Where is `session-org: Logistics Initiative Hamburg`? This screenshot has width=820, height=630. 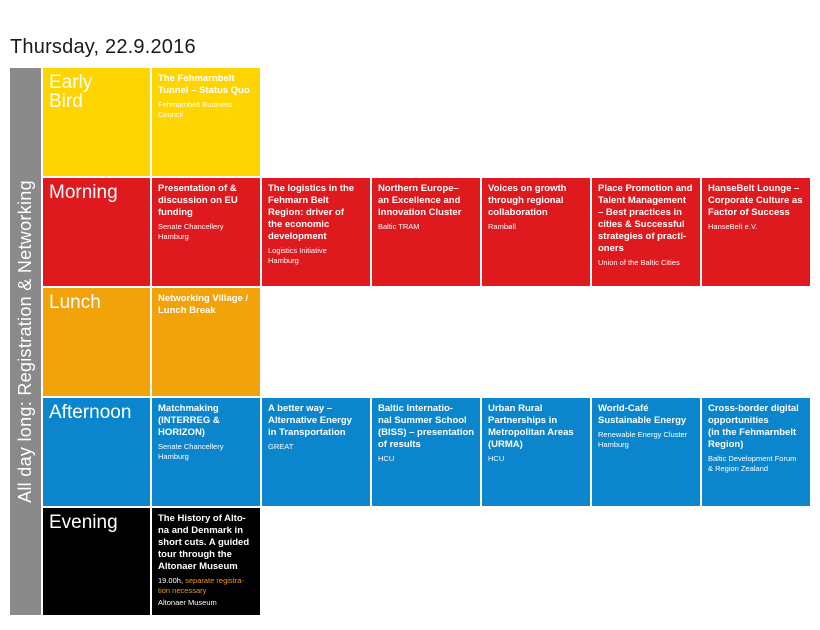
session-org: Logistics Initiative Hamburg is located at coordinates (297, 255).